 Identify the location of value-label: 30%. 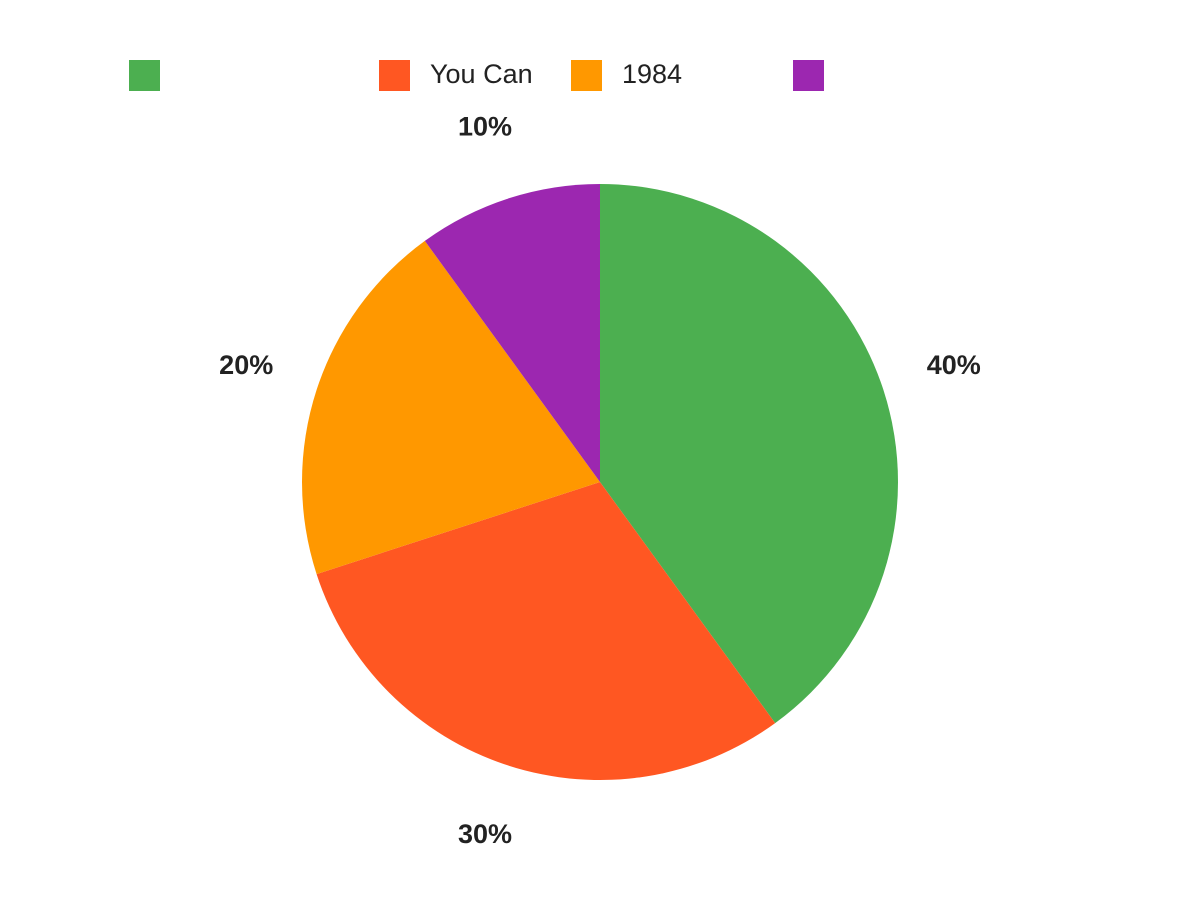
(485, 834).